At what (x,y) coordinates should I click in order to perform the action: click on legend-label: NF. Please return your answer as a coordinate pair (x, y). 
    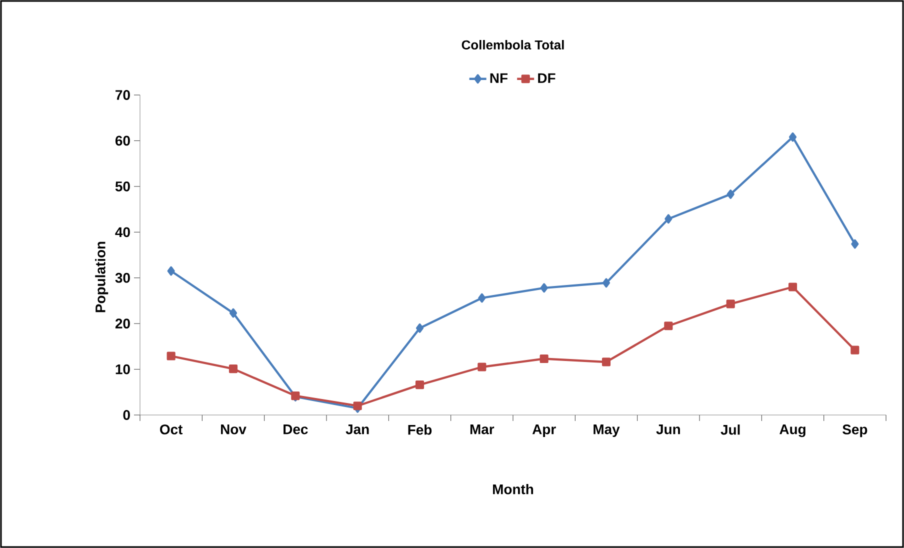
    Looking at the image, I should click on (499, 78).